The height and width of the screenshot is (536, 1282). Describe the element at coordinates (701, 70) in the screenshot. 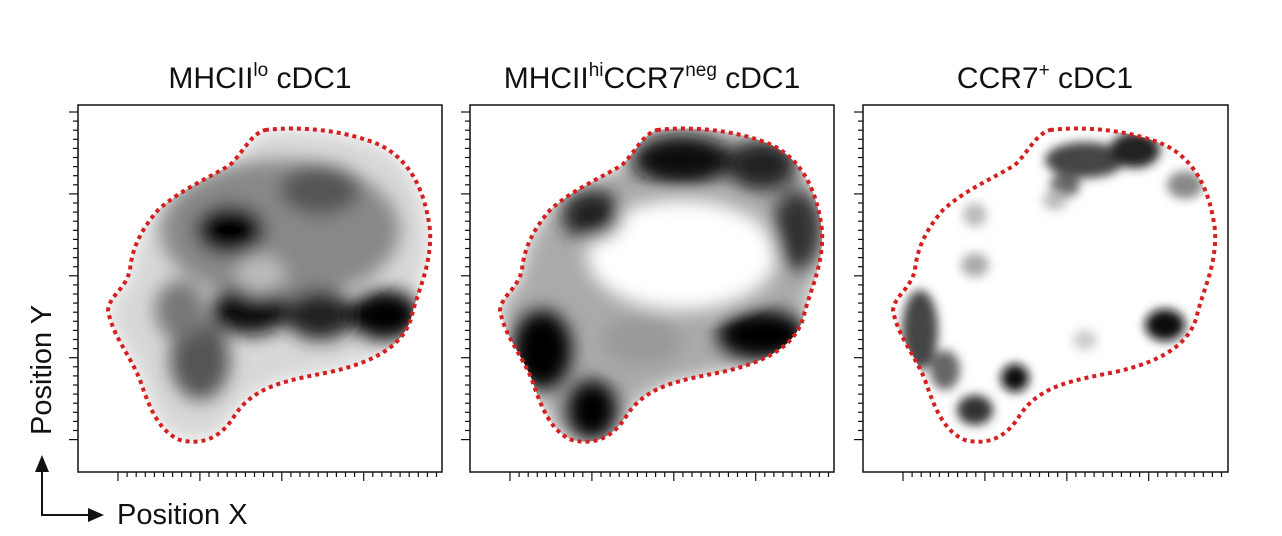

I see `title-superscript: neg` at that location.